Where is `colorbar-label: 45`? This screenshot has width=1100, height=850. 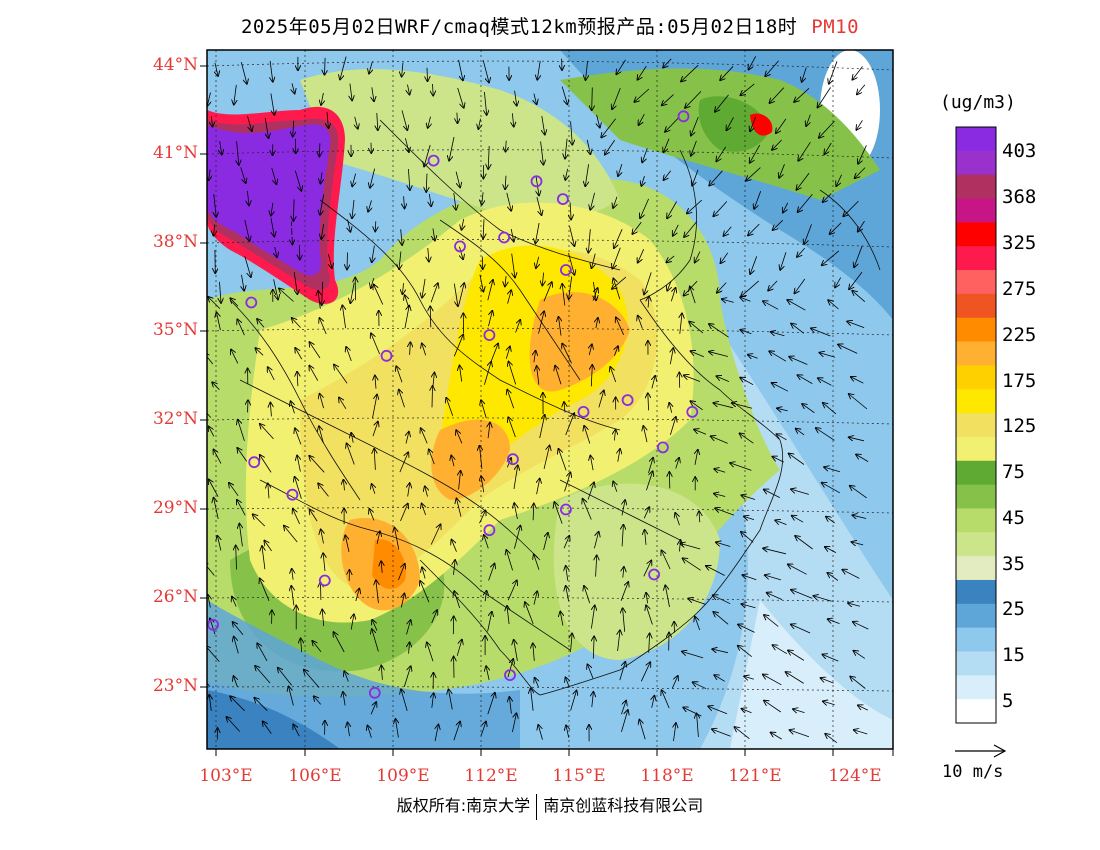
colorbar-label: 45 is located at coordinates (1013, 518).